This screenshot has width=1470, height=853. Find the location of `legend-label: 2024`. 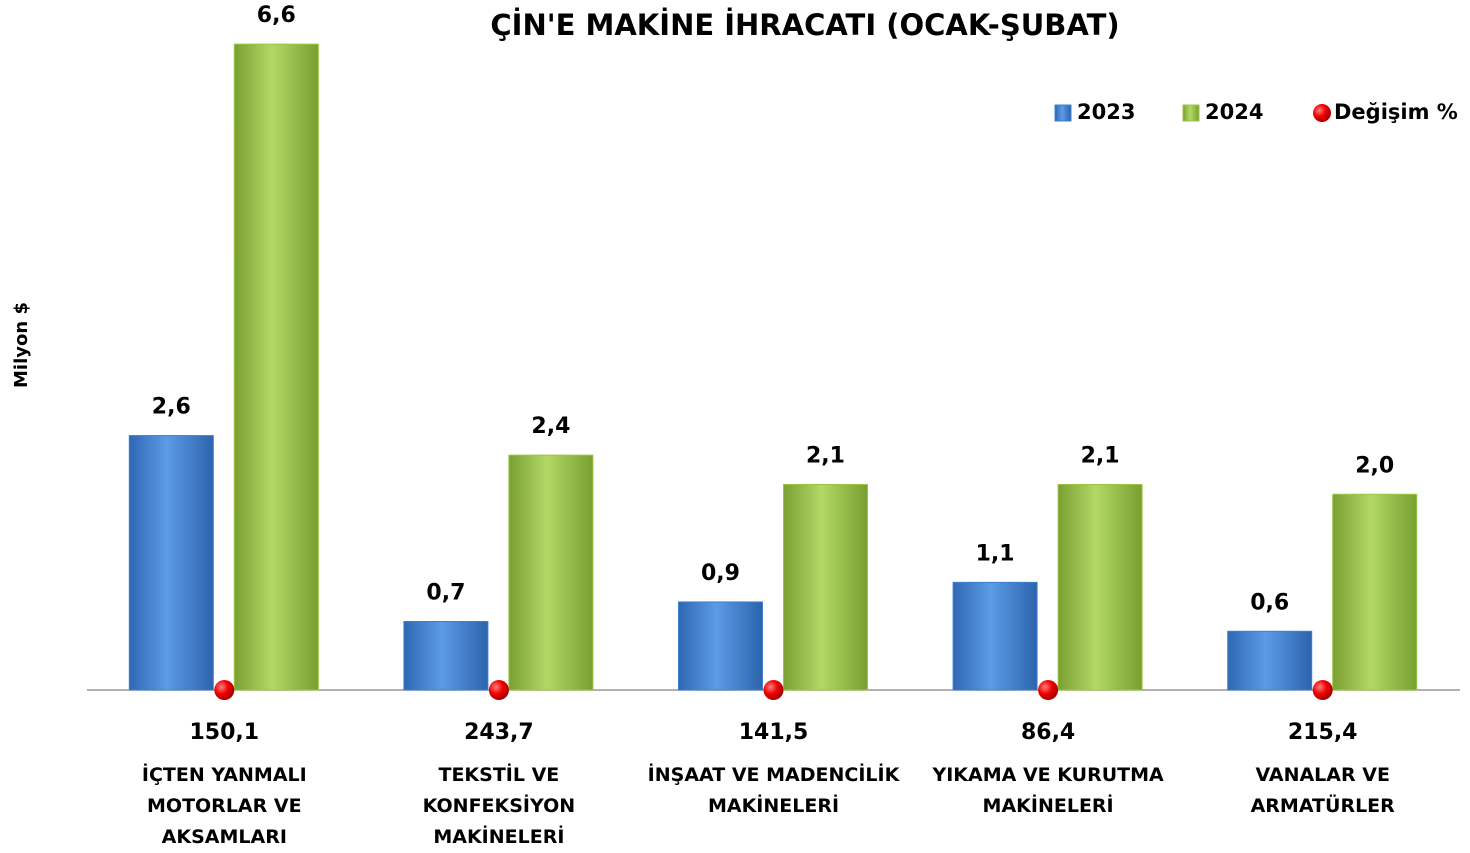

legend-label: 2024 is located at coordinates (1234, 112).